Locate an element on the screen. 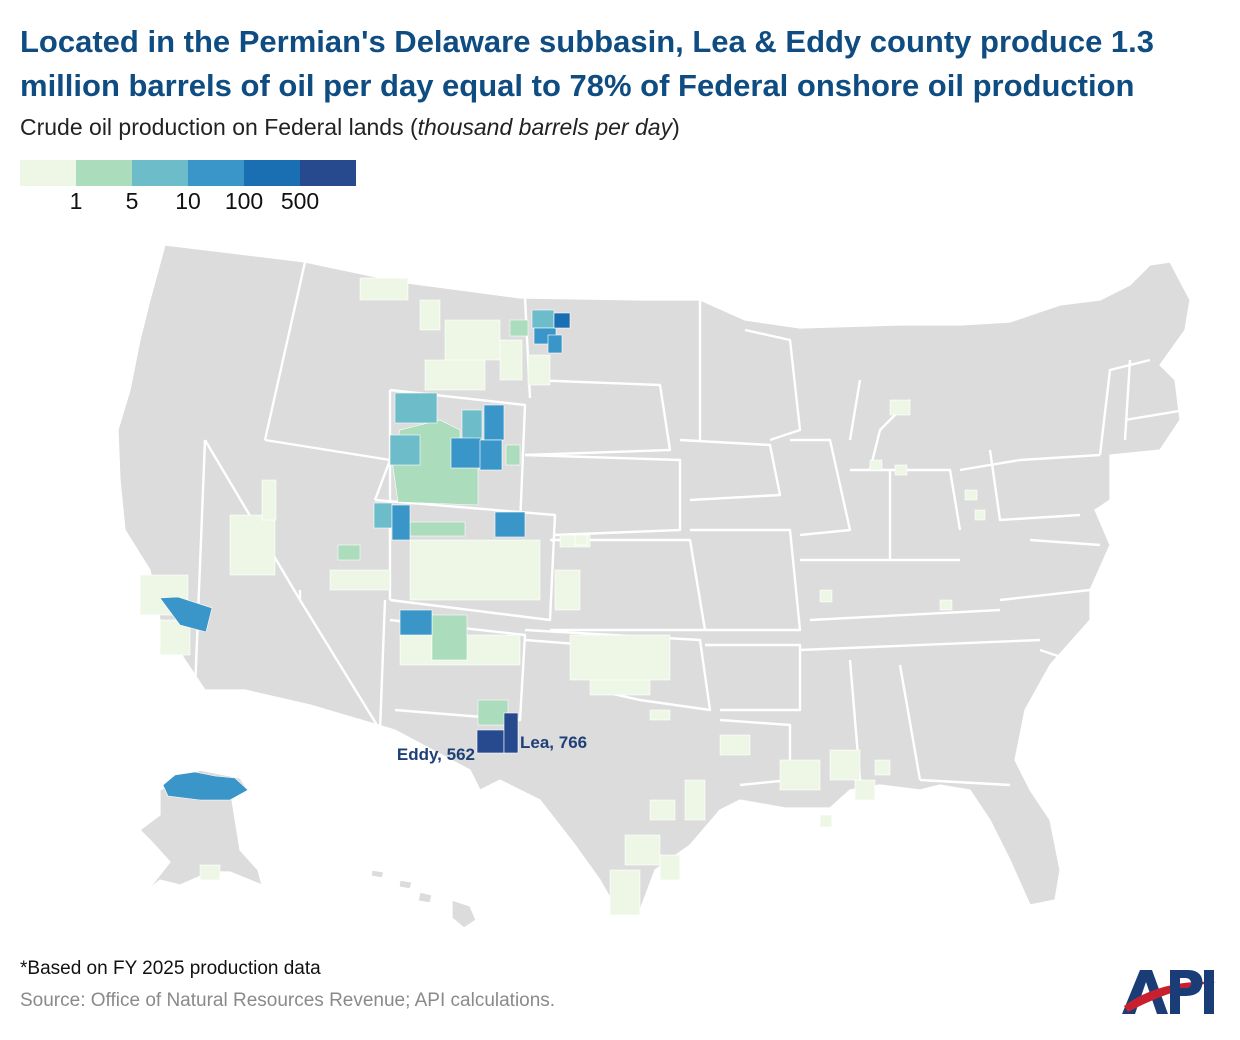 This screenshot has width=1240, height=1040. legend-label-100: 100 is located at coordinates (244, 201).